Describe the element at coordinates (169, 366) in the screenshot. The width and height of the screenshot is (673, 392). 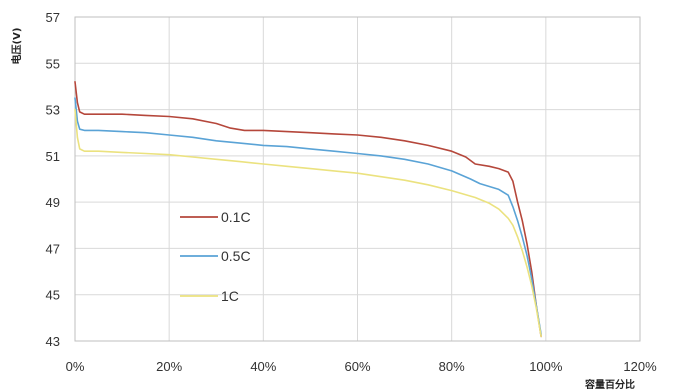
I see `x-tick-label: 20%` at that location.